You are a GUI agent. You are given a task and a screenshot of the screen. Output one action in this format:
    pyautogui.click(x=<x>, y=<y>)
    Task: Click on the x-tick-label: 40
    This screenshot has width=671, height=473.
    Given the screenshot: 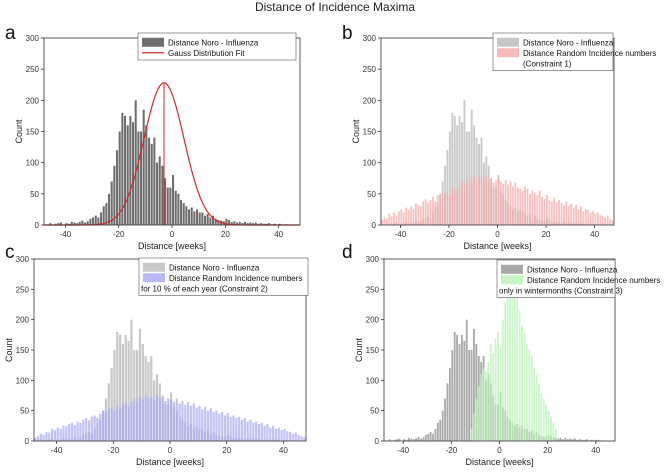 What is the action you would take?
    pyautogui.click(x=283, y=450)
    